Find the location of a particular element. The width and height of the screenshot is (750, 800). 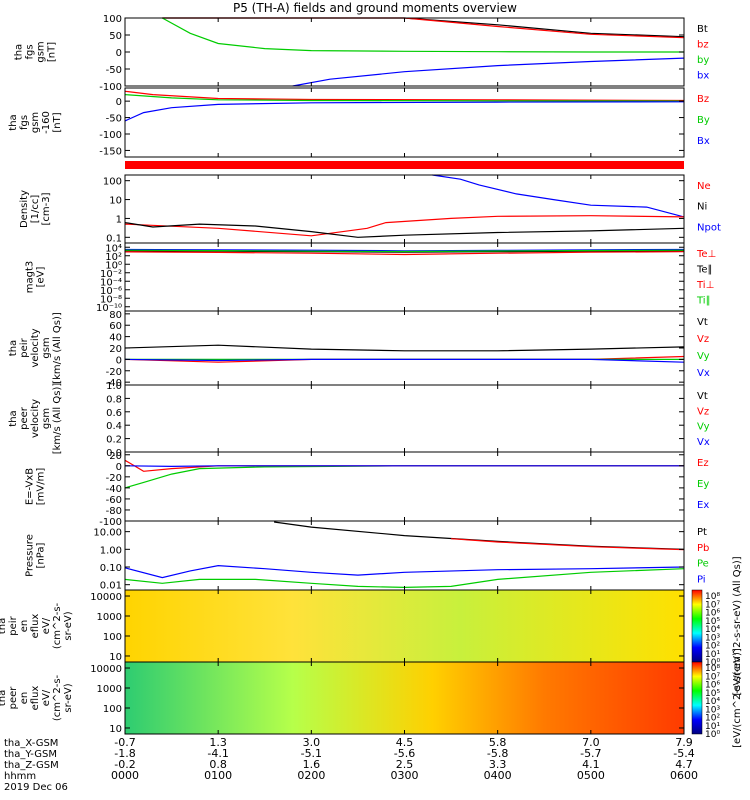

x-tick-label: 7.0 is located at coordinates (591, 742).